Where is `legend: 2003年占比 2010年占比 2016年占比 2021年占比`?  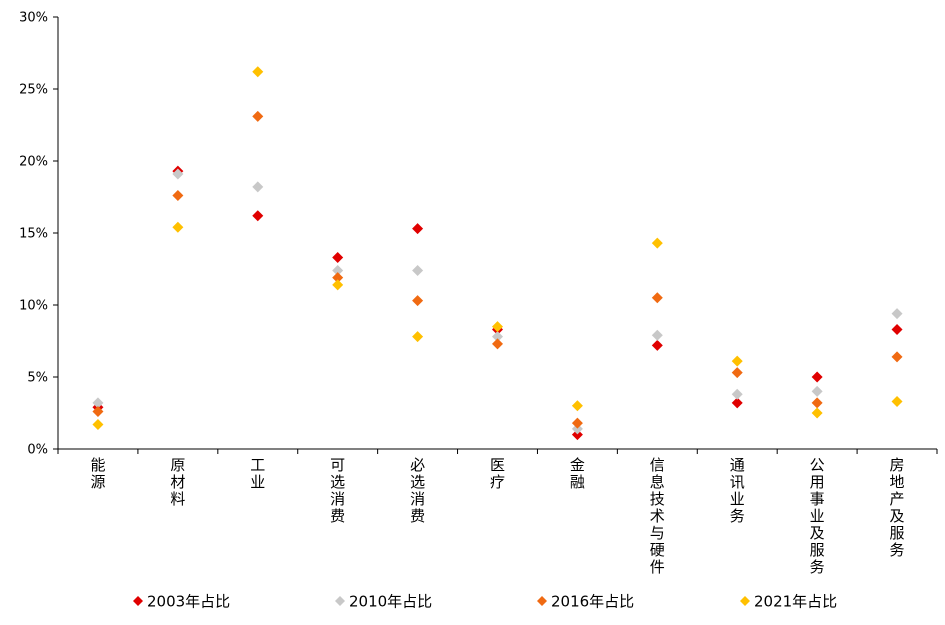 legend: 2003年占比 2010年占比 2016年占比 2021年占比 is located at coordinates (485, 602).